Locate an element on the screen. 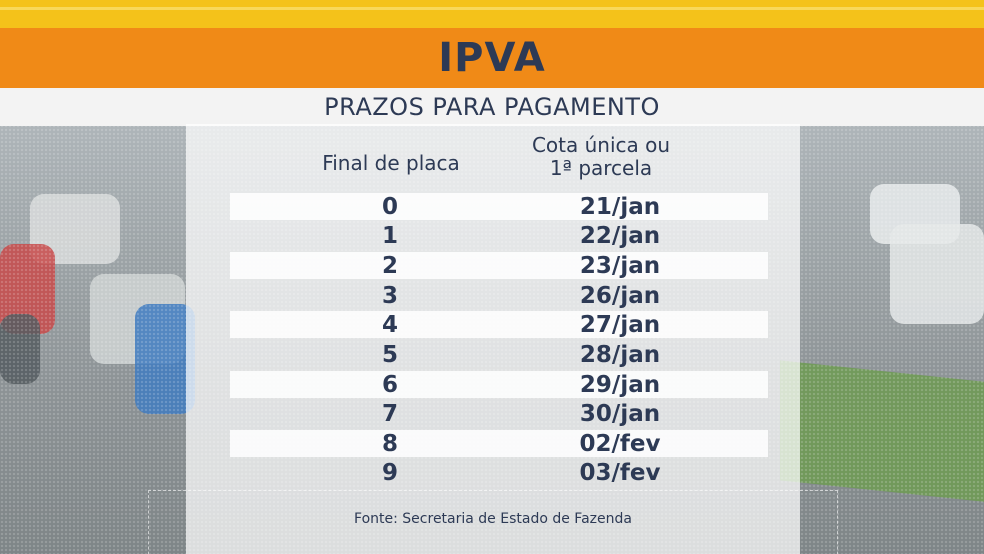 Image resolution: width=984 pixels, height=554 pixels. due-date: 03/fev is located at coordinates (620, 473).